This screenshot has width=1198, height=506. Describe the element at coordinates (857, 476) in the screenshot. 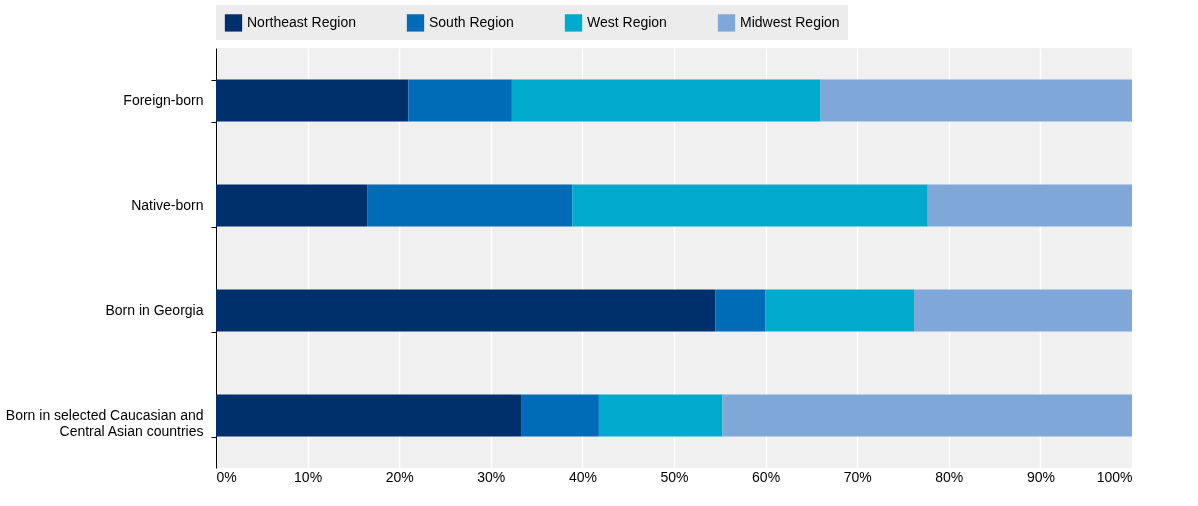

I see `x-tick-label: 70%` at that location.